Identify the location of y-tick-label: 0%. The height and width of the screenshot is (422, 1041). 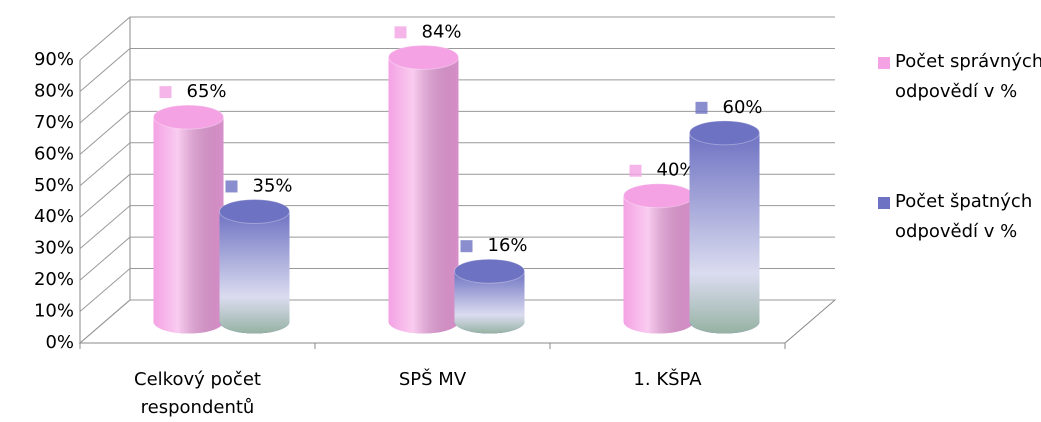
(59, 342).